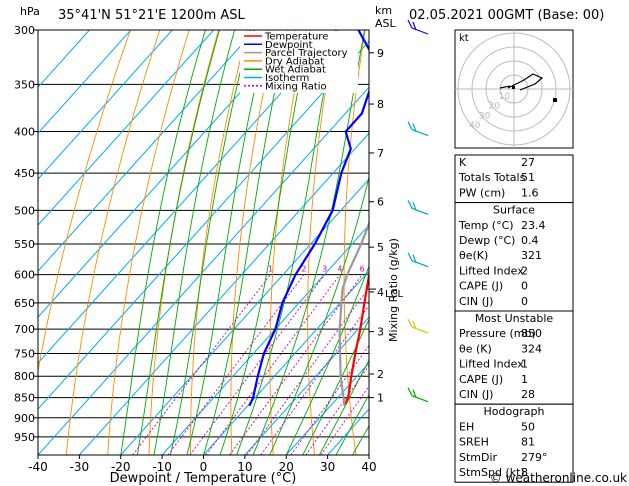  What do you see at coordinates (486, 225) in the screenshot?
I see `surface-label: Temp (°C)` at bounding box center [486, 225].